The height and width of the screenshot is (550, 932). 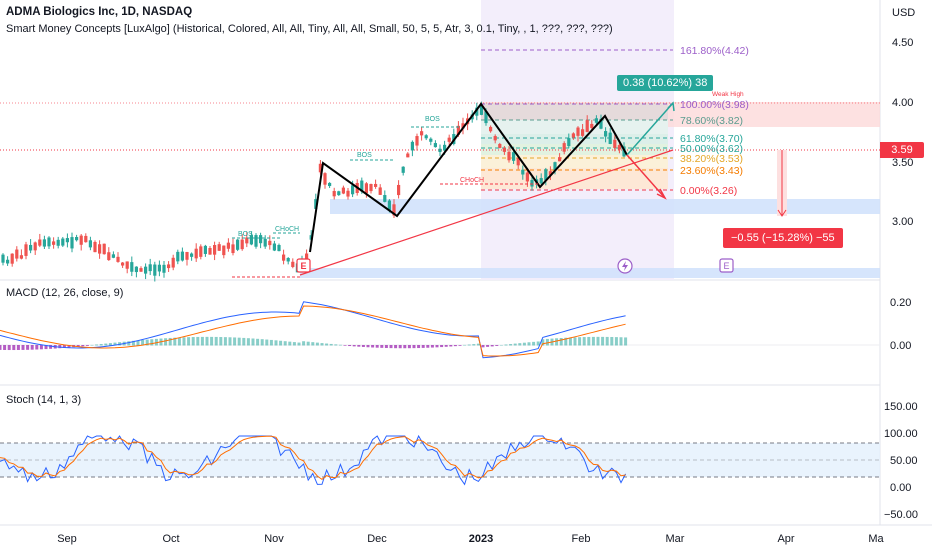 I want to click on fib-band-top, so click(x=574, y=111).